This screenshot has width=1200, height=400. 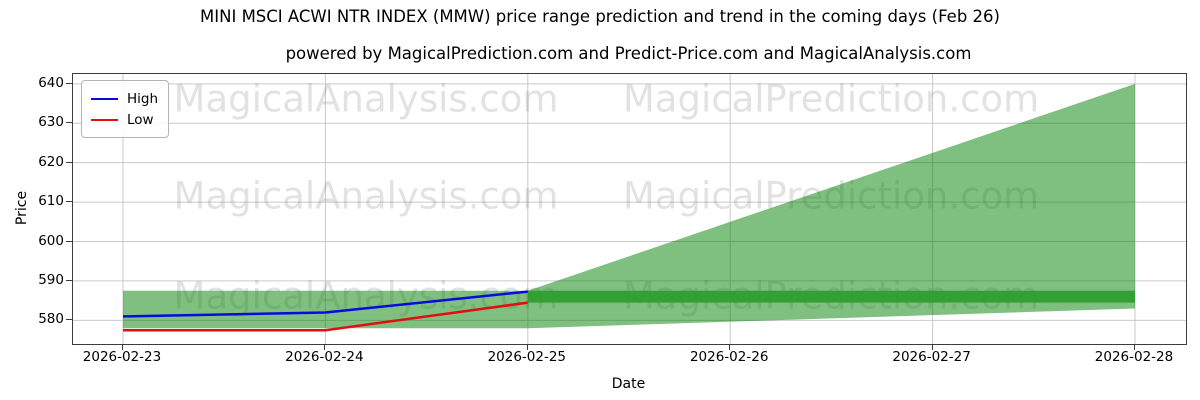 I want to click on watermark-magicalprediction: MagicalPrediction.com, so click(x=831, y=99).